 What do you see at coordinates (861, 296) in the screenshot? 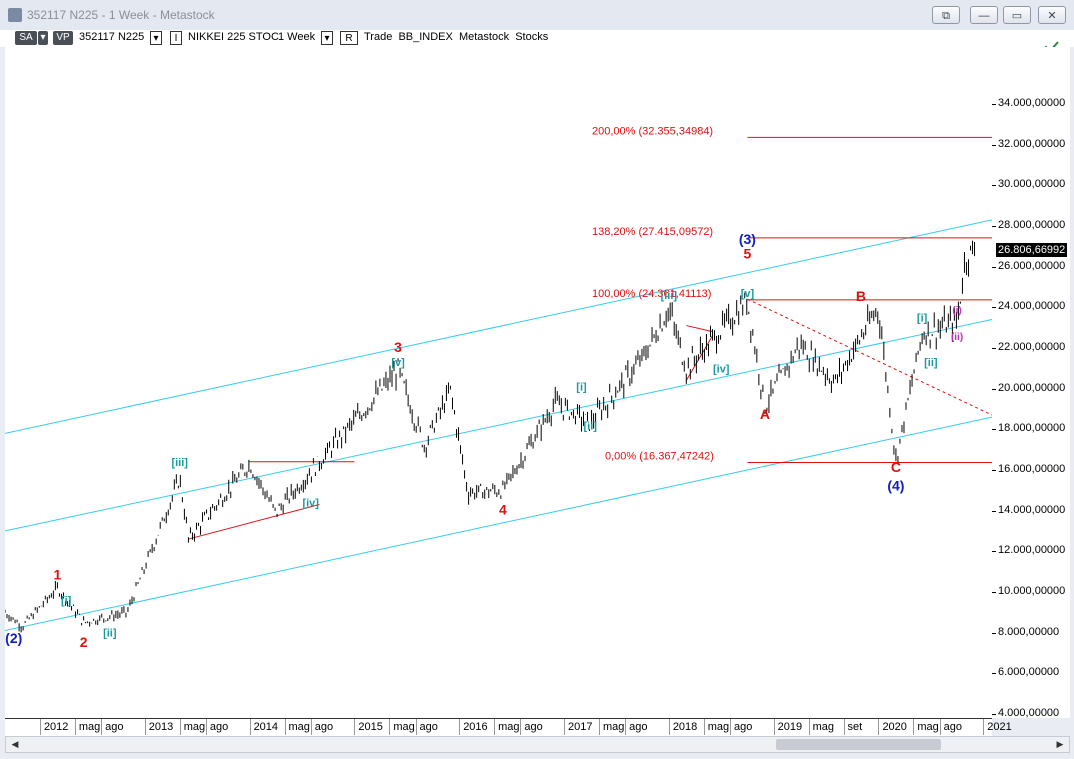
I see `wave-label-red: B` at bounding box center [861, 296].